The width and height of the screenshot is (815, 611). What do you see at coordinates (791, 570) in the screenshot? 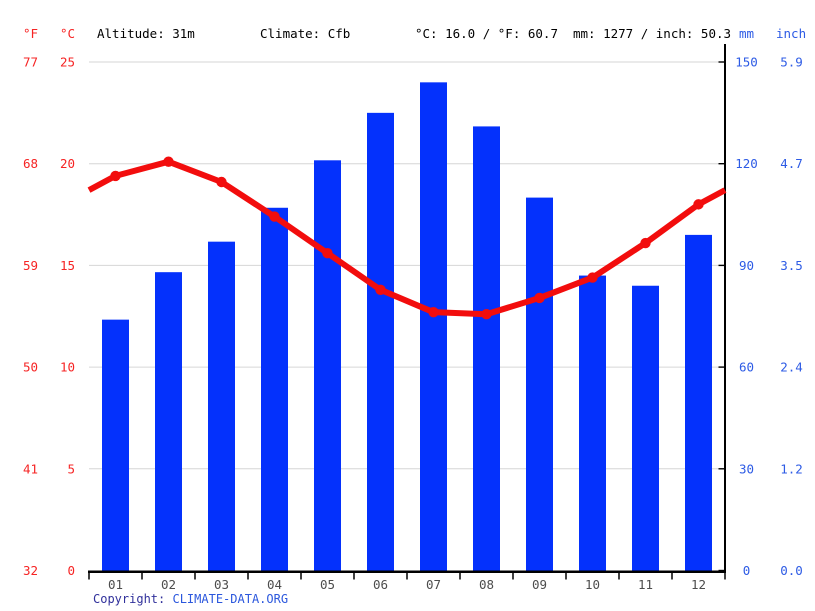
I see `inch-tick-label: 0.0` at bounding box center [791, 570].